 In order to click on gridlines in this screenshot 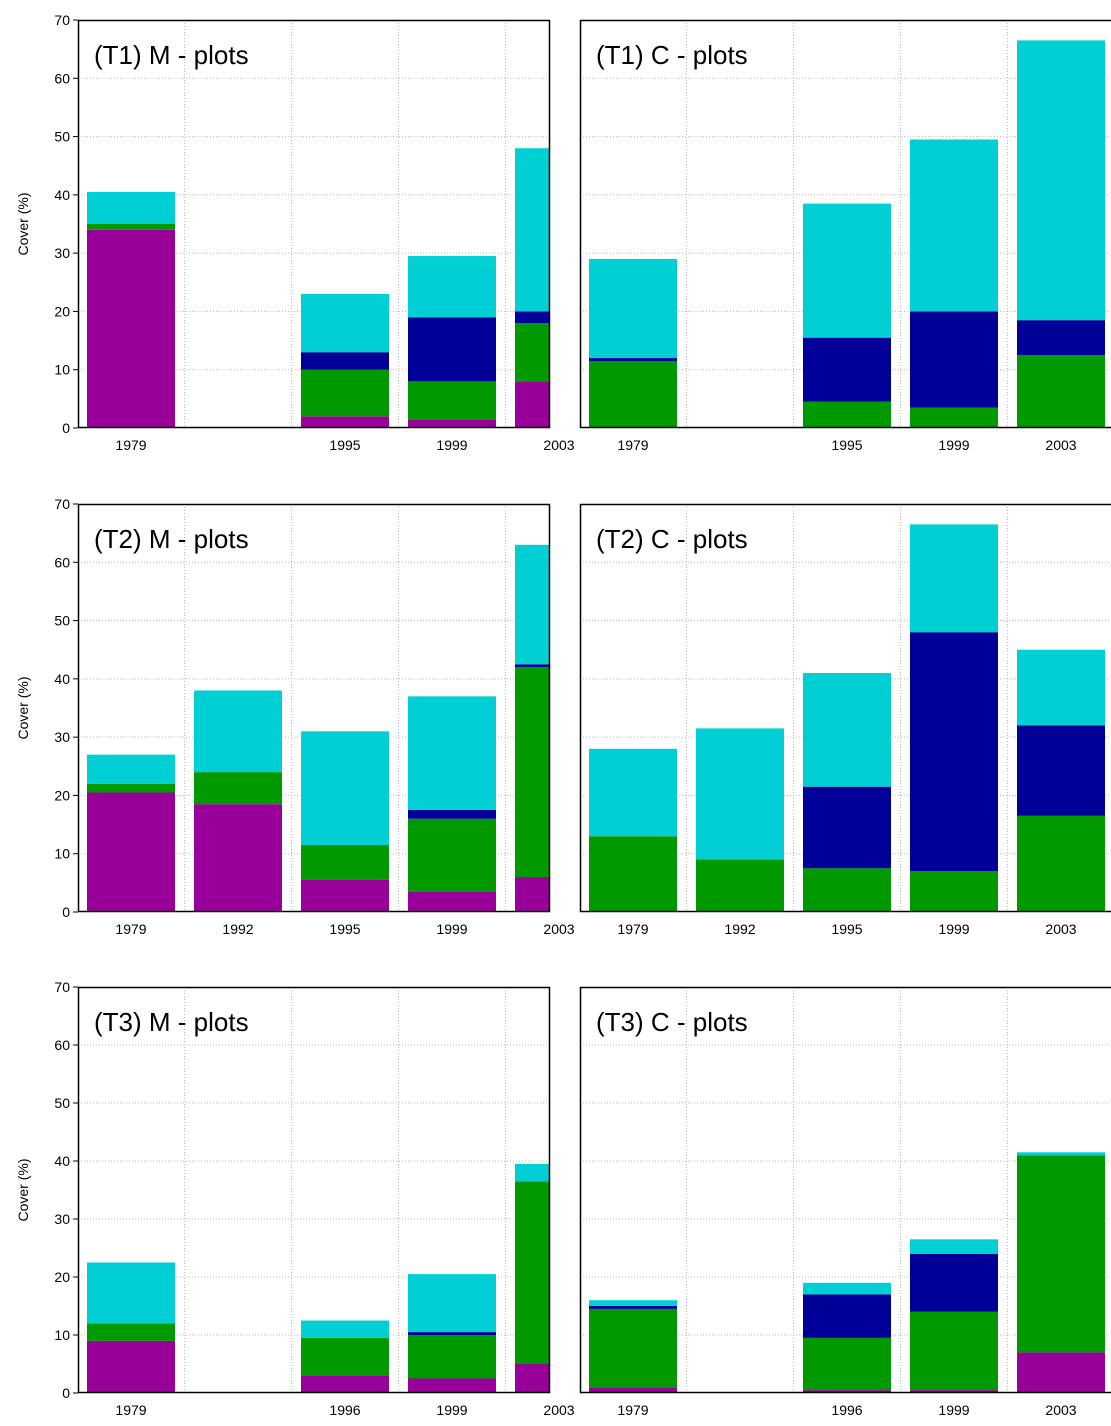, I will do `click(845, 224)`.